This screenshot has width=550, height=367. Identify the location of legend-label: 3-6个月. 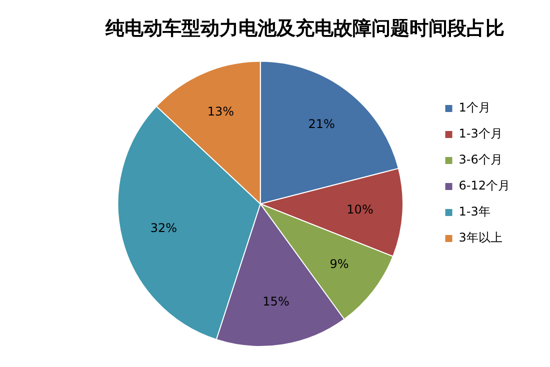
(480, 159).